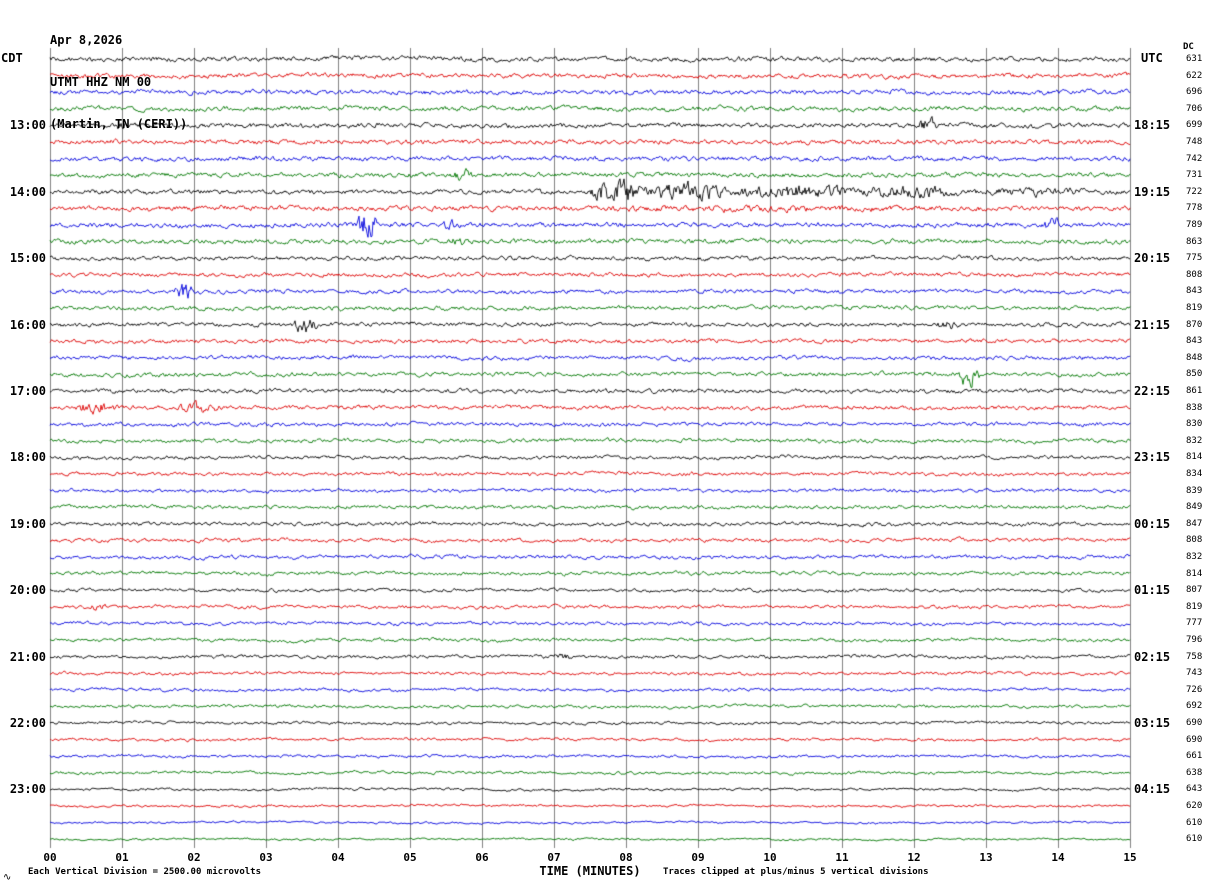 This screenshot has height=886, width=1210. Describe the element at coordinates (1194, 225) in the screenshot. I see `dc-value: 789` at that location.